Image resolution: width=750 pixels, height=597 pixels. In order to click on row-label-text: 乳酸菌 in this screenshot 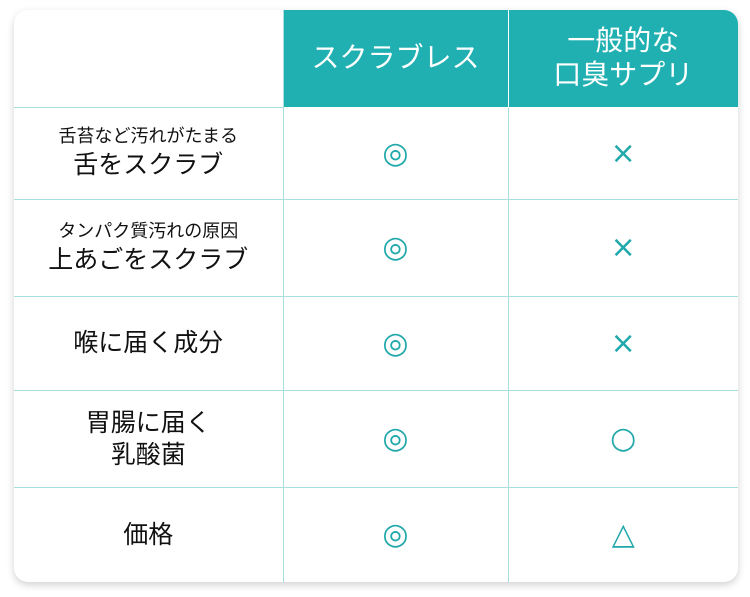, I will do `click(148, 454)`.